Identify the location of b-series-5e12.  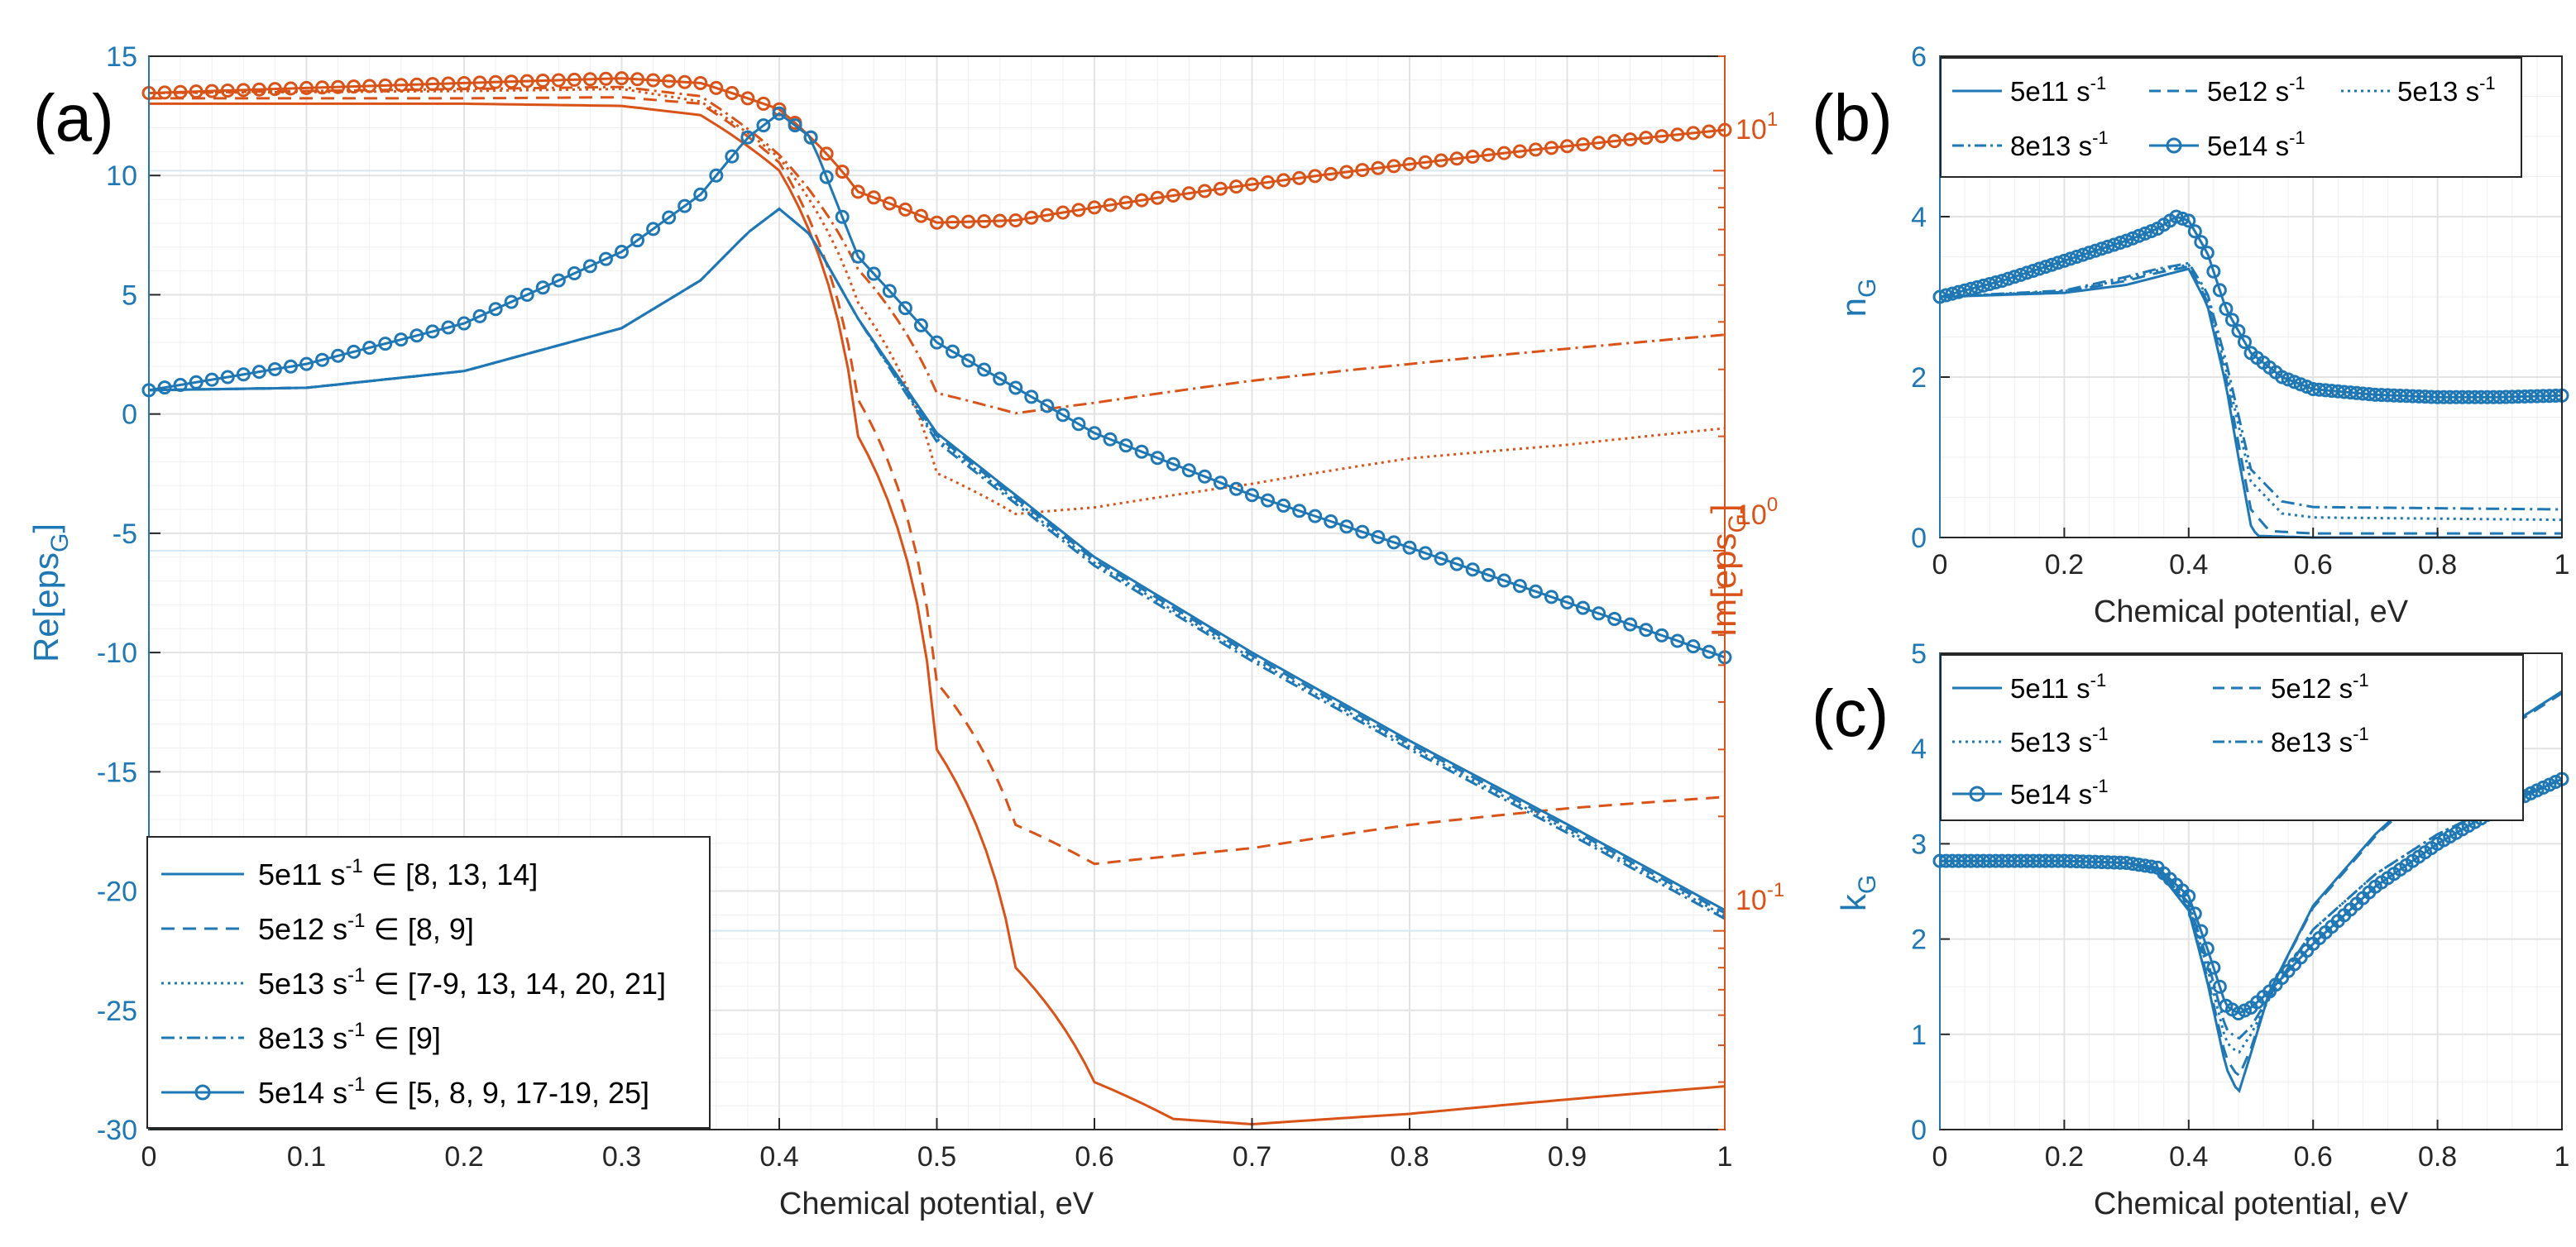
(2250, 400).